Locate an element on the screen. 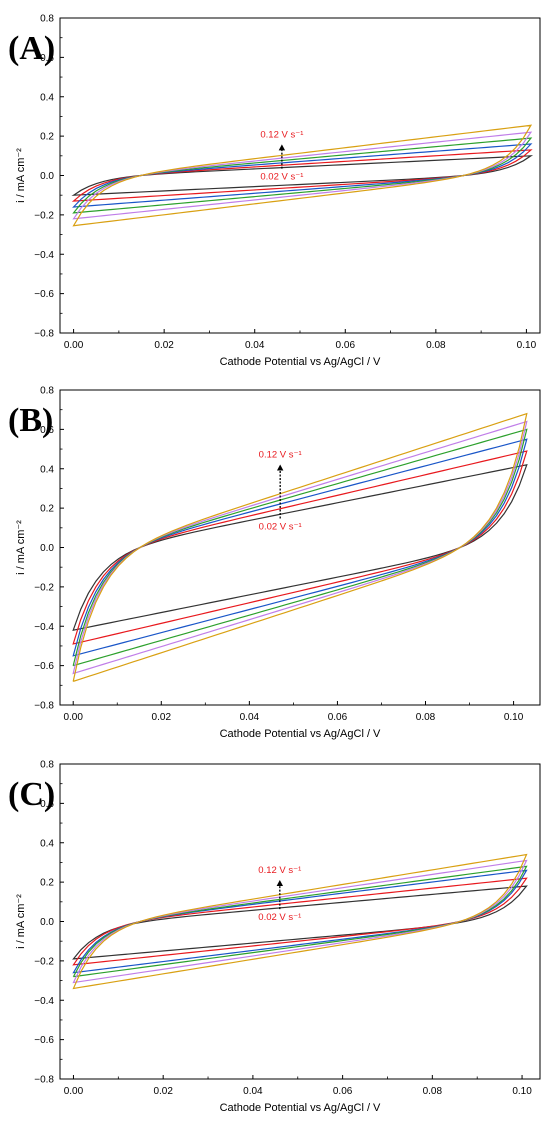 The image size is (550, 1130). panel-label-c: (C) is located at coordinates (32, 794).